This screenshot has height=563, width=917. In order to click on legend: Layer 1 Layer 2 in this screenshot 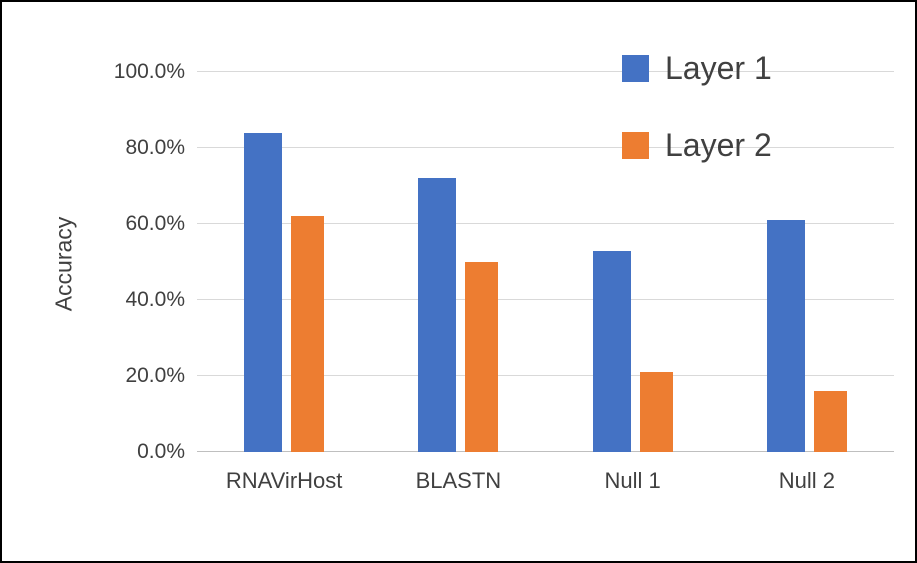, I will do `click(697, 127)`.